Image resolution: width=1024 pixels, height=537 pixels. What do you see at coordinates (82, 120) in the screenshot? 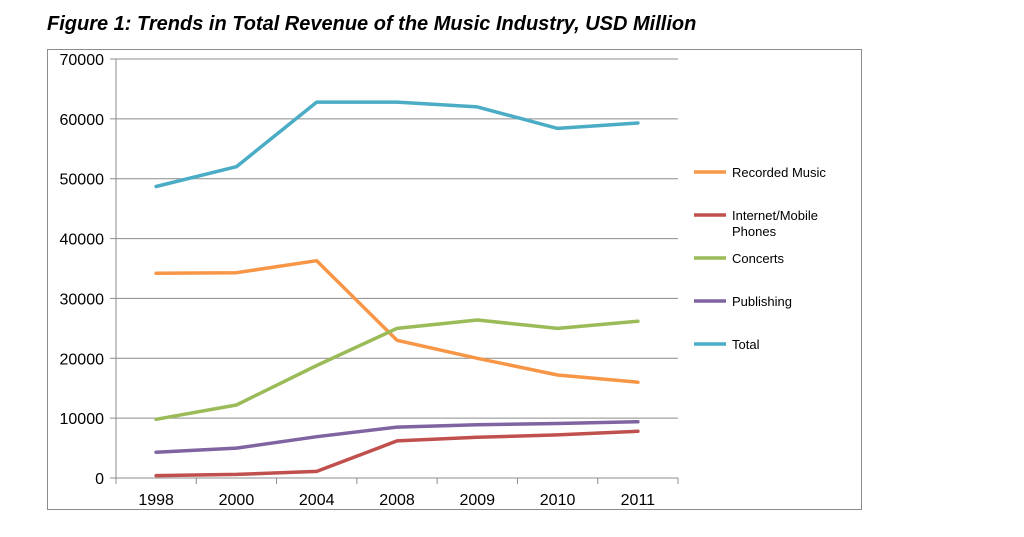
I see `y-tick-label: 60000` at bounding box center [82, 120].